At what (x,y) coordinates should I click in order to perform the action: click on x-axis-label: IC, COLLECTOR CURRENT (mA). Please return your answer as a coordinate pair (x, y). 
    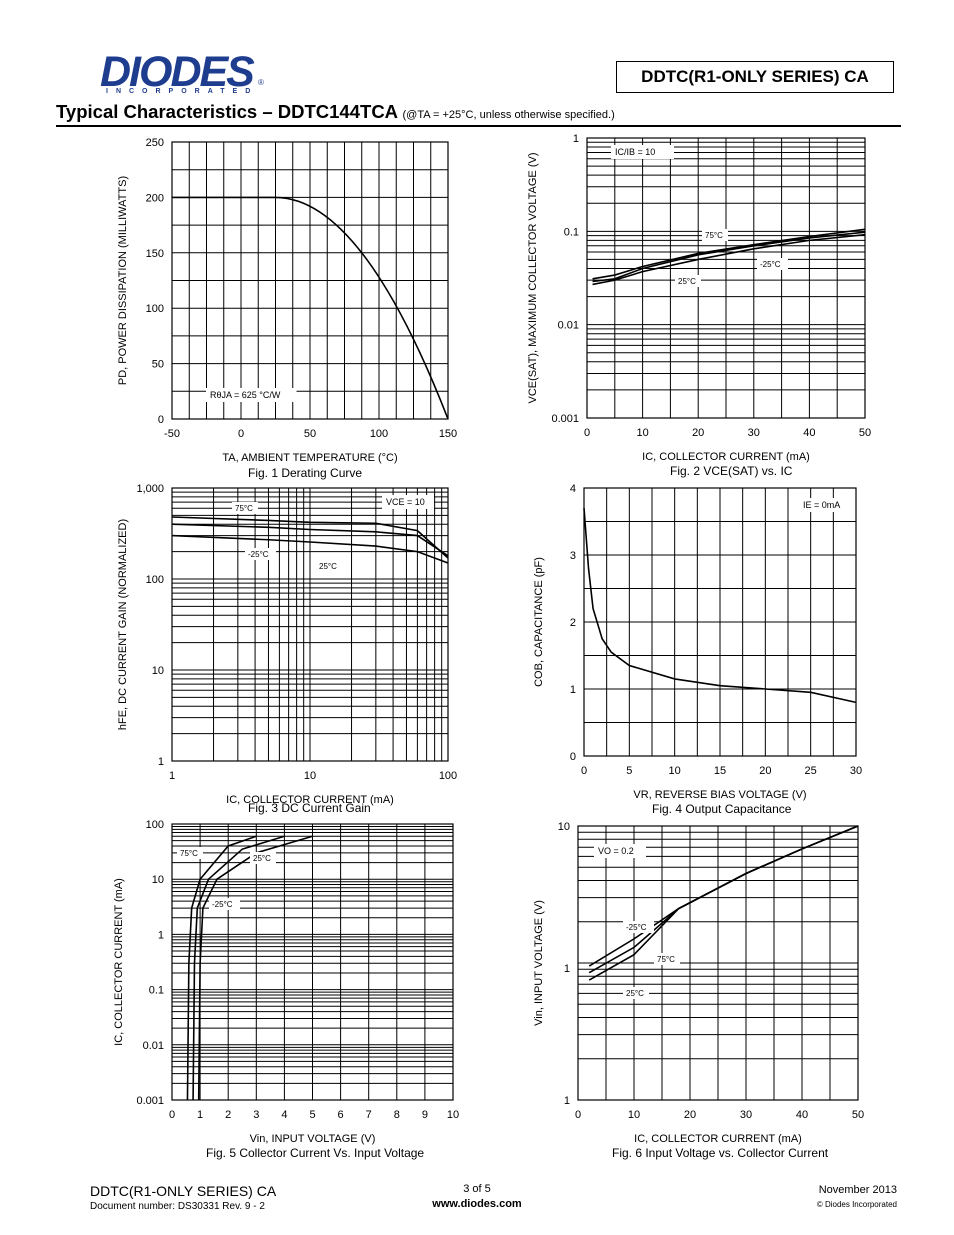
    Looking at the image, I should click on (718, 1139).